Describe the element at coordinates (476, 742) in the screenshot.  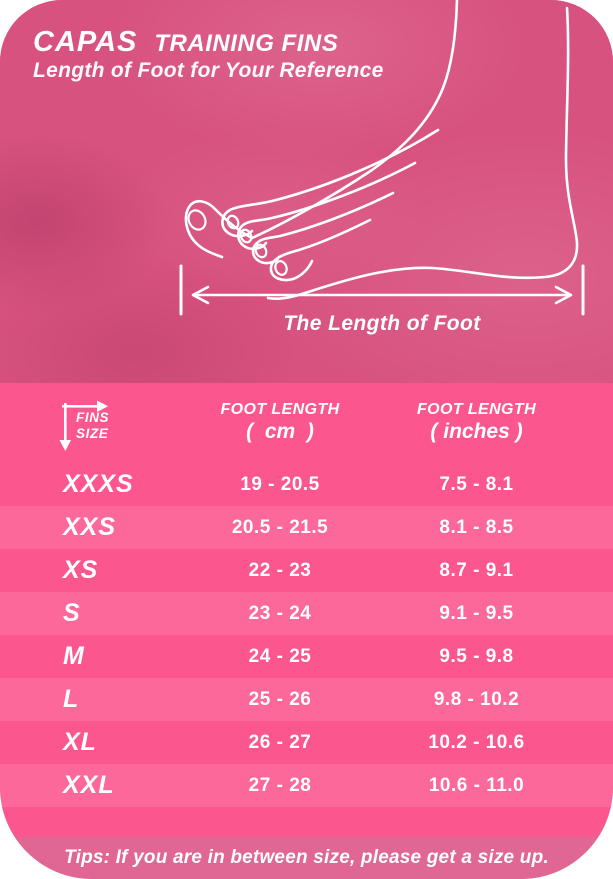
I see `inches-value: 10.2 - 10.6` at that location.